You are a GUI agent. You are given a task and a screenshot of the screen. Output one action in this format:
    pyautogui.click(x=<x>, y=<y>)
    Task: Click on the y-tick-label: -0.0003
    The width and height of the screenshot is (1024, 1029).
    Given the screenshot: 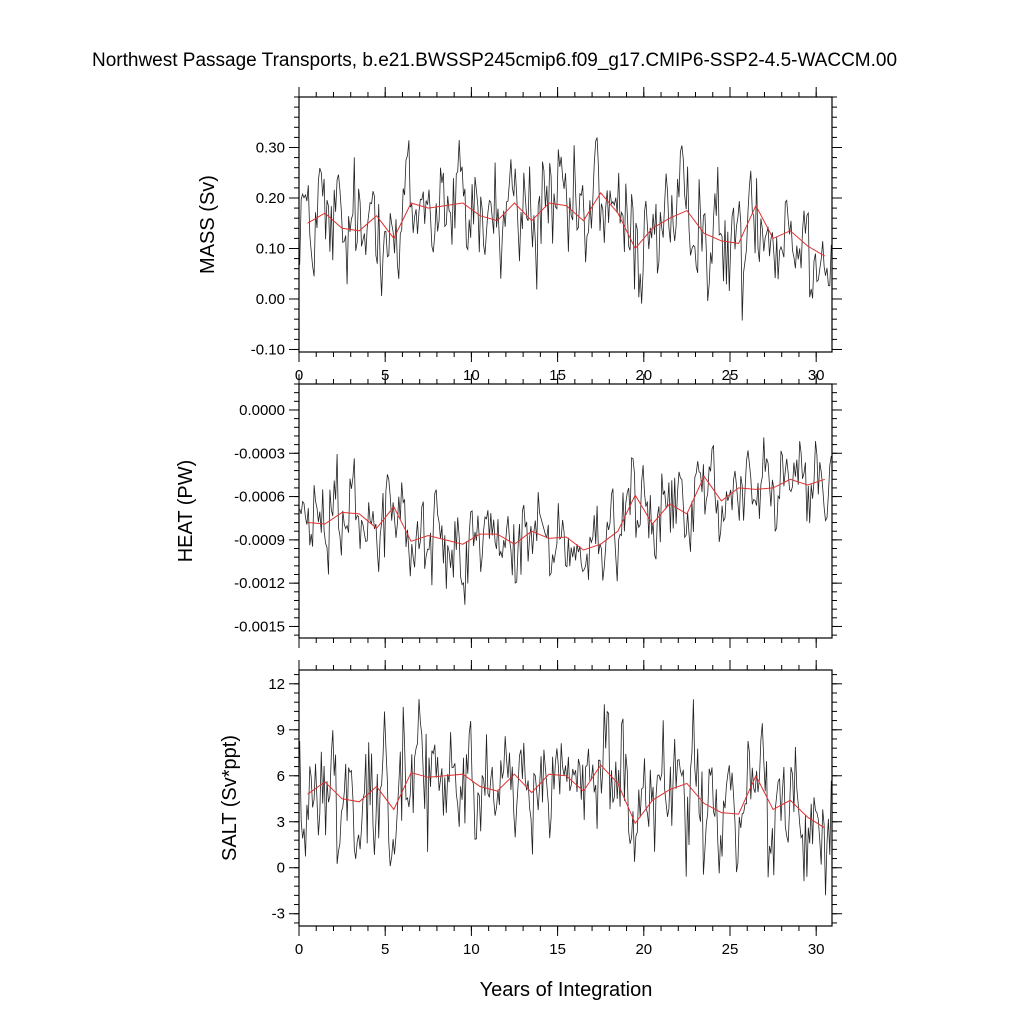 What is the action you would take?
    pyautogui.click(x=259, y=453)
    